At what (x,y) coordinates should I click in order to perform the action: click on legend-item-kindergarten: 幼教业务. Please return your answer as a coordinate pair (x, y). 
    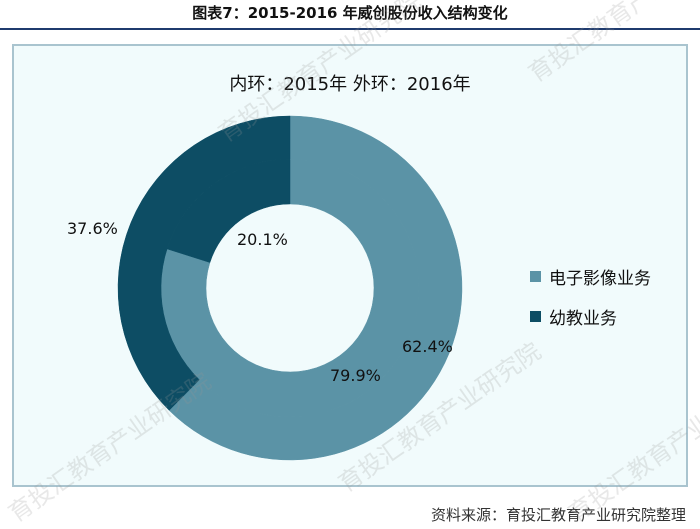
    Looking at the image, I should click on (590, 316).